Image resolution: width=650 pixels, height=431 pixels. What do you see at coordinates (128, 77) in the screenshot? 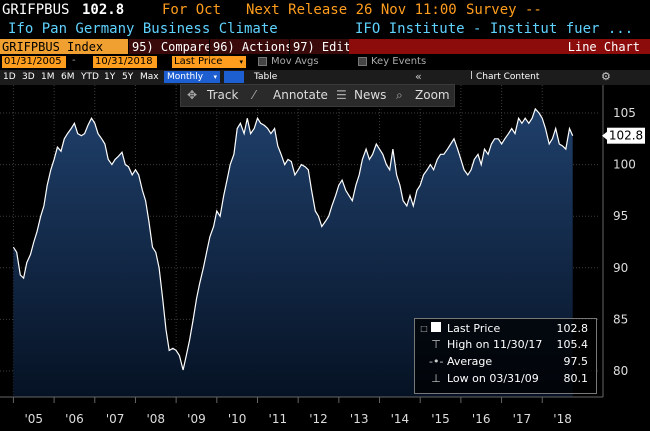
I see `range-5y: 5Y` at bounding box center [128, 77].